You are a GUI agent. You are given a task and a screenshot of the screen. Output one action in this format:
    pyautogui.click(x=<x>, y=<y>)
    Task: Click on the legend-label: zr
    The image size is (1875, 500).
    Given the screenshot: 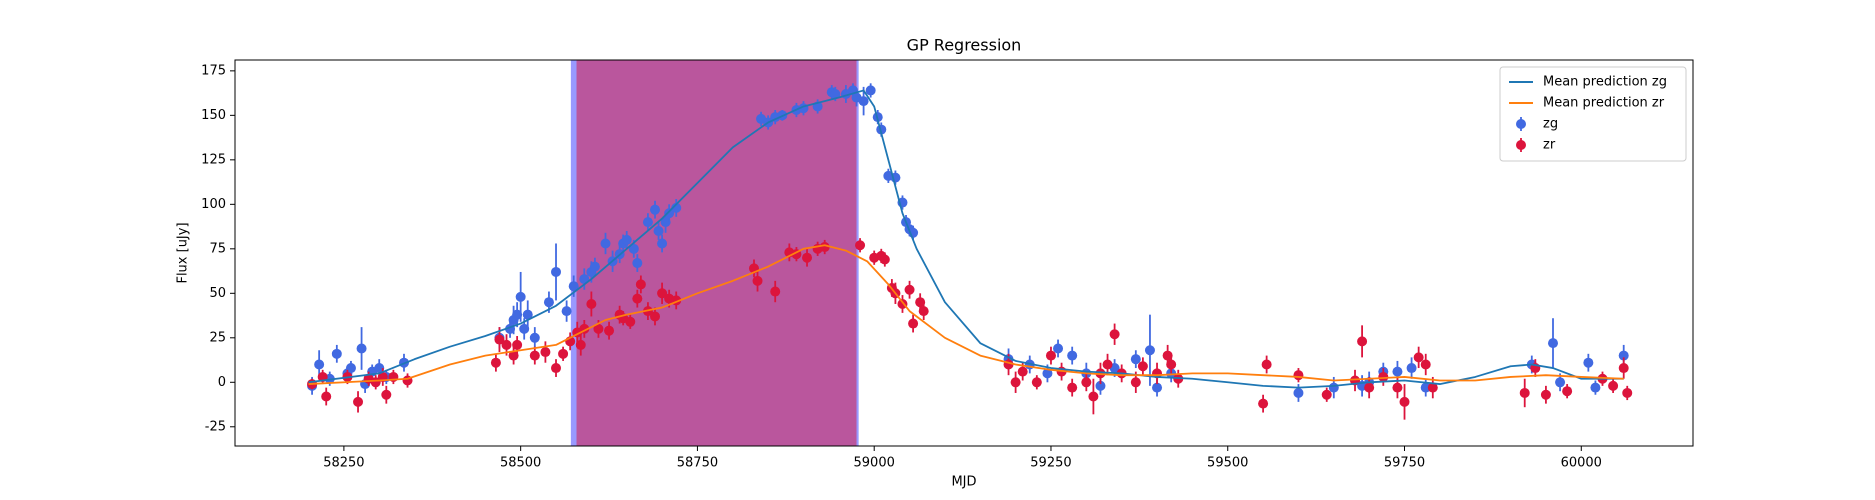 What is the action you would take?
    pyautogui.click(x=1549, y=145)
    